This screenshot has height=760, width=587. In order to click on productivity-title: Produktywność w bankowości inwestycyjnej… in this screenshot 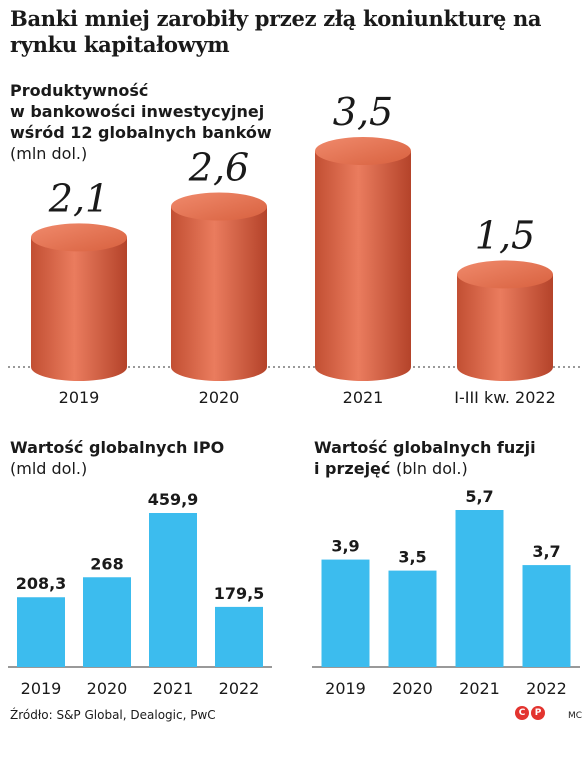, I will do `click(141, 111)`.